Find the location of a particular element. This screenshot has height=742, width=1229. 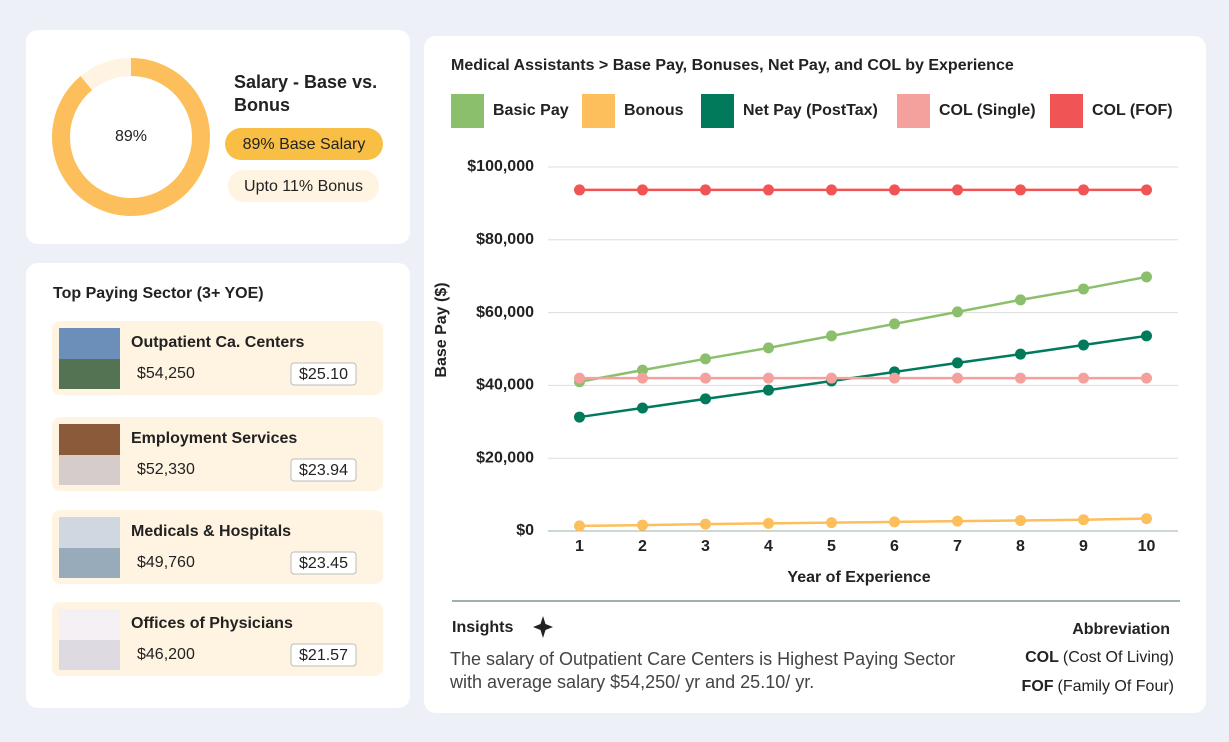

sector-hourly: $23.94 is located at coordinates (323, 470).